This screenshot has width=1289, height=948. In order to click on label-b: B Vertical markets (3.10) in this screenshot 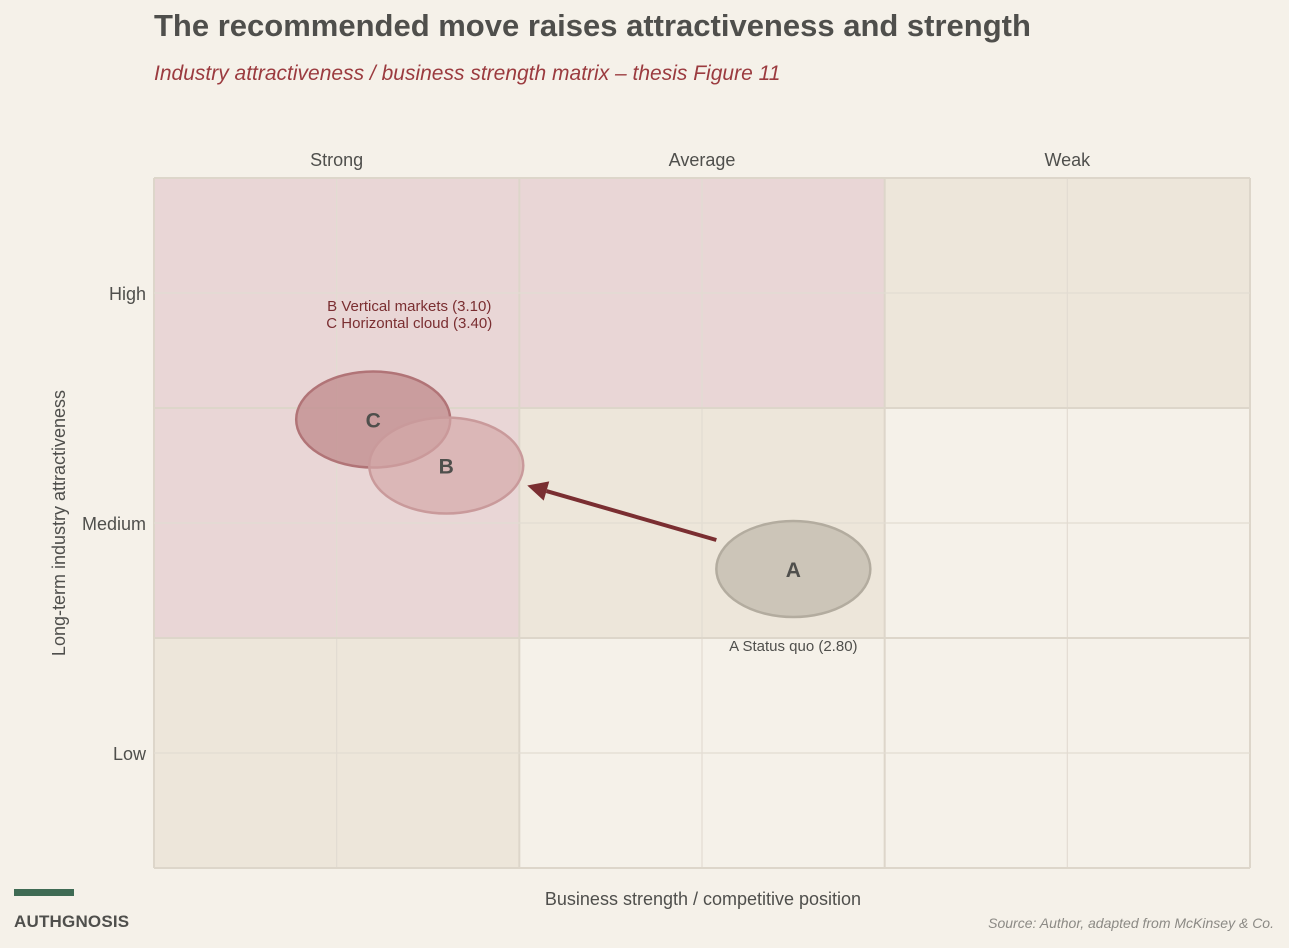, I will do `click(409, 306)`.